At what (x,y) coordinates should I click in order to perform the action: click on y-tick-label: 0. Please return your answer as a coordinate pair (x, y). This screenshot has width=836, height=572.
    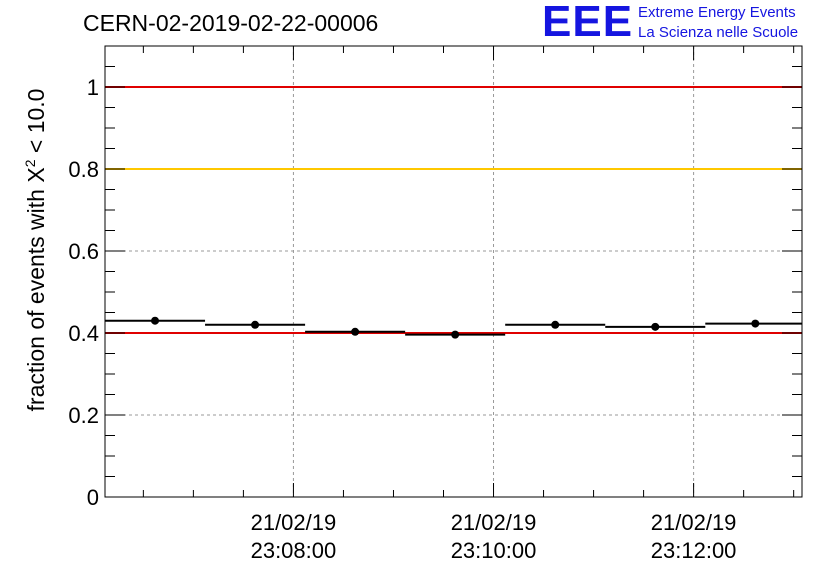
    Looking at the image, I should click on (93, 497).